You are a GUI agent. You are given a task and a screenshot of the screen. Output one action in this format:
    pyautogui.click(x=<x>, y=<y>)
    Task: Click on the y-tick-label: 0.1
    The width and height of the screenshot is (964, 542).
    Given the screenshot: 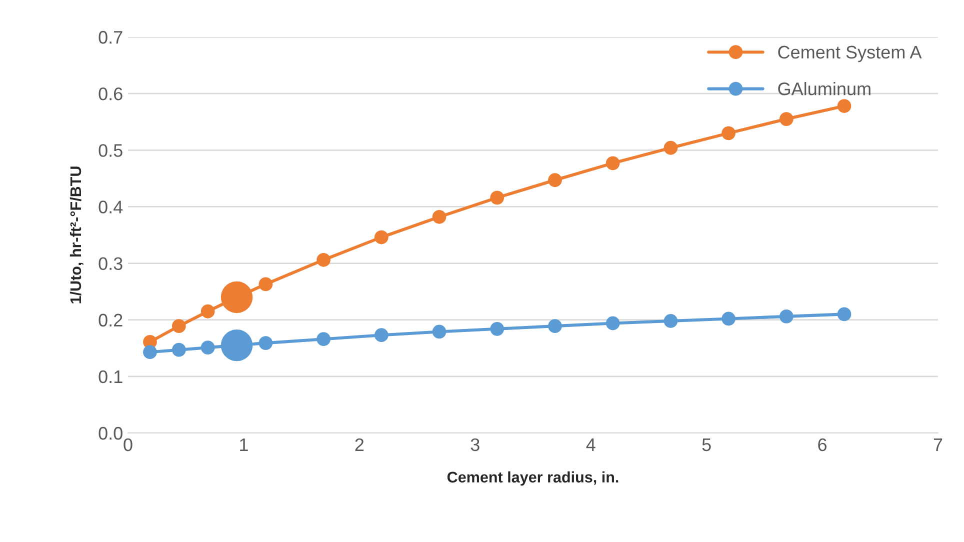 What is the action you would take?
    pyautogui.click(x=110, y=377)
    